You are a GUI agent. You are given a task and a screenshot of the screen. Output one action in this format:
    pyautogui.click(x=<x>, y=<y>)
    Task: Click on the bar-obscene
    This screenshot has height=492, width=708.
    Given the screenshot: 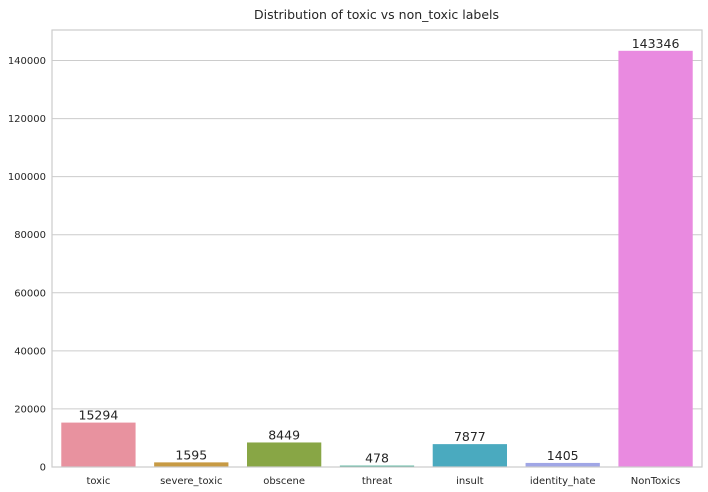 What is the action you would take?
    pyautogui.click(x=284, y=454)
    